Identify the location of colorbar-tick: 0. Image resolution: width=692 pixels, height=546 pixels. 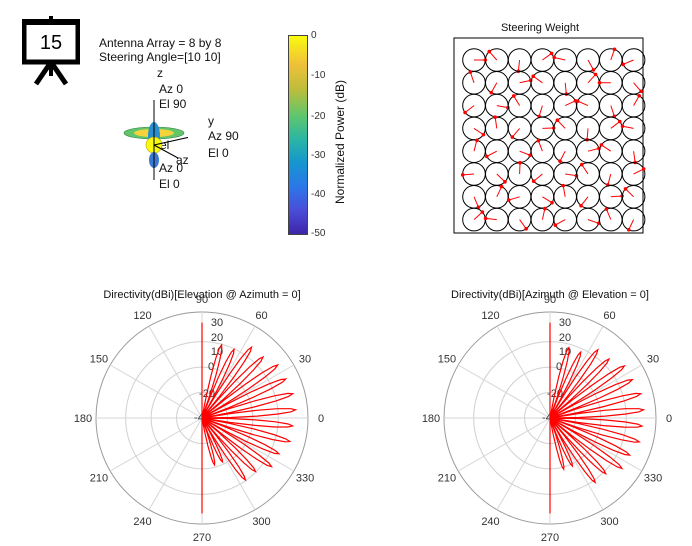
(314, 35).